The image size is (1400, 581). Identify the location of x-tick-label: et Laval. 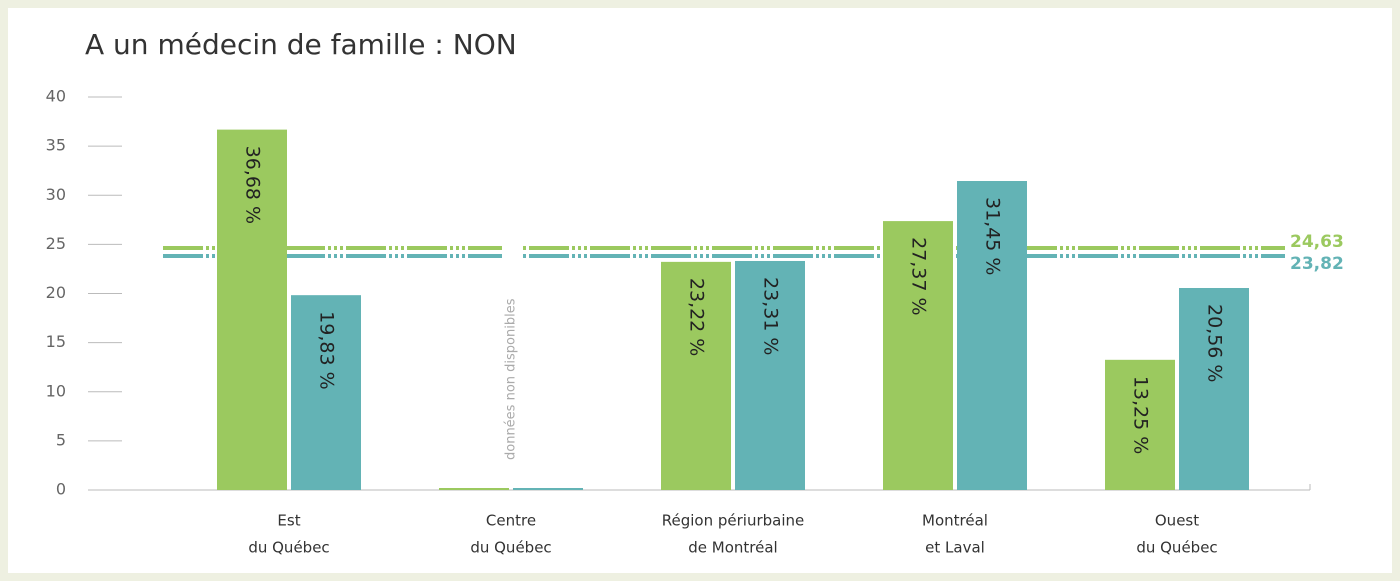
(955, 548).